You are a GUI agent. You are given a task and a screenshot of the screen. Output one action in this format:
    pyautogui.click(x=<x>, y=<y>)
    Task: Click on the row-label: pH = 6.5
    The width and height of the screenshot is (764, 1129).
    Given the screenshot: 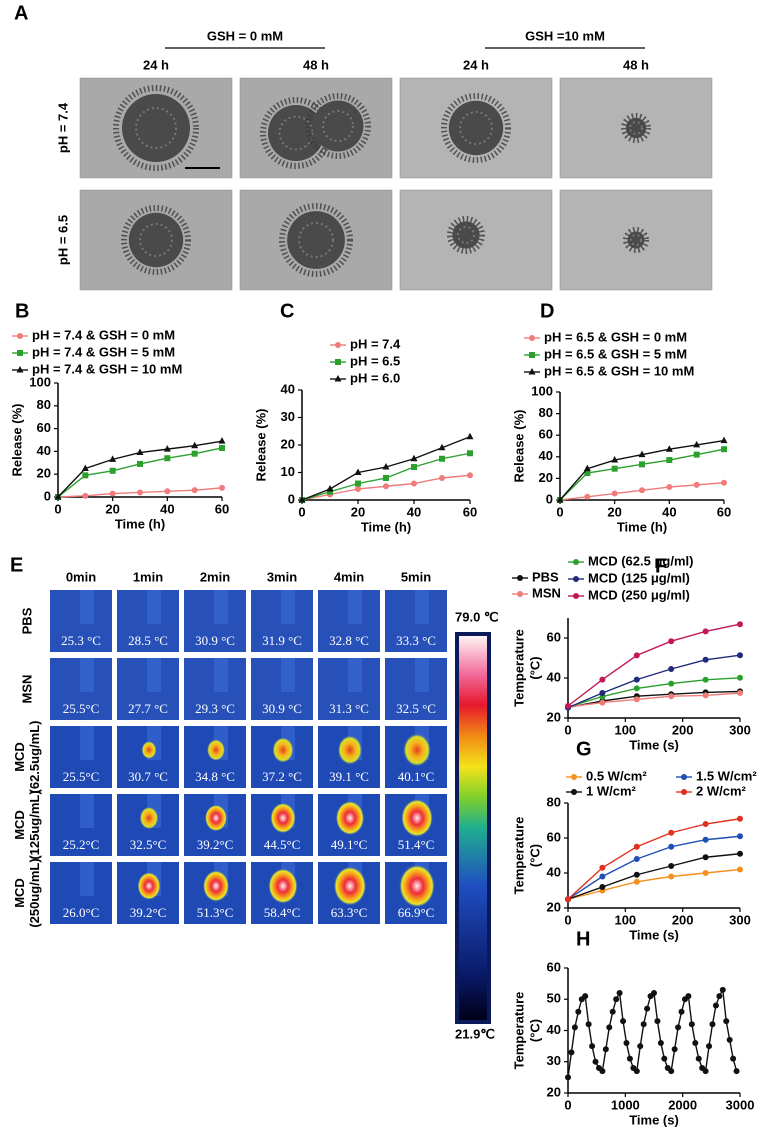 What is the action you would take?
    pyautogui.click(x=62, y=240)
    